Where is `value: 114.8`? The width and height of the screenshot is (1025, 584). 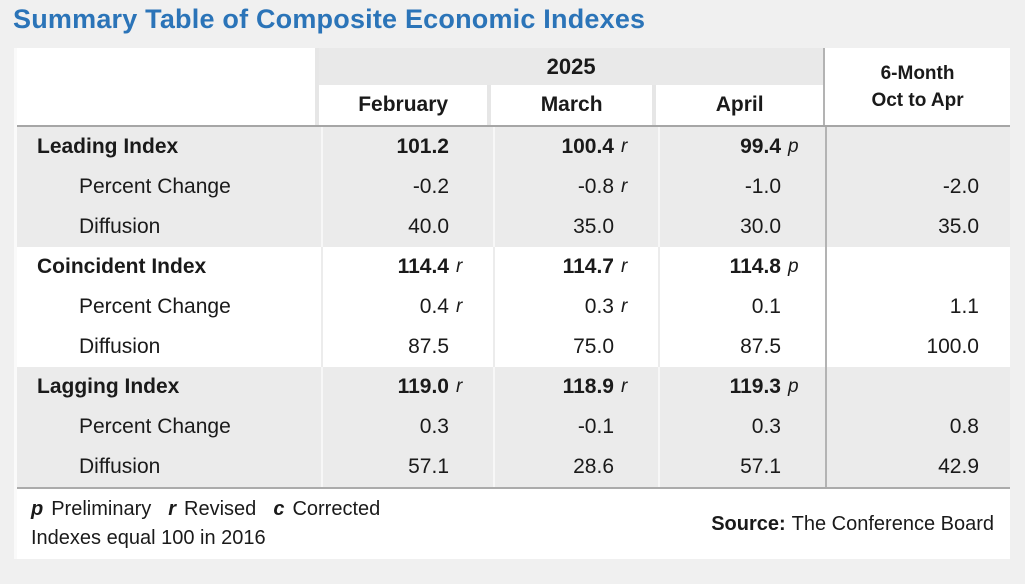 value: 114.8 is located at coordinates (755, 266).